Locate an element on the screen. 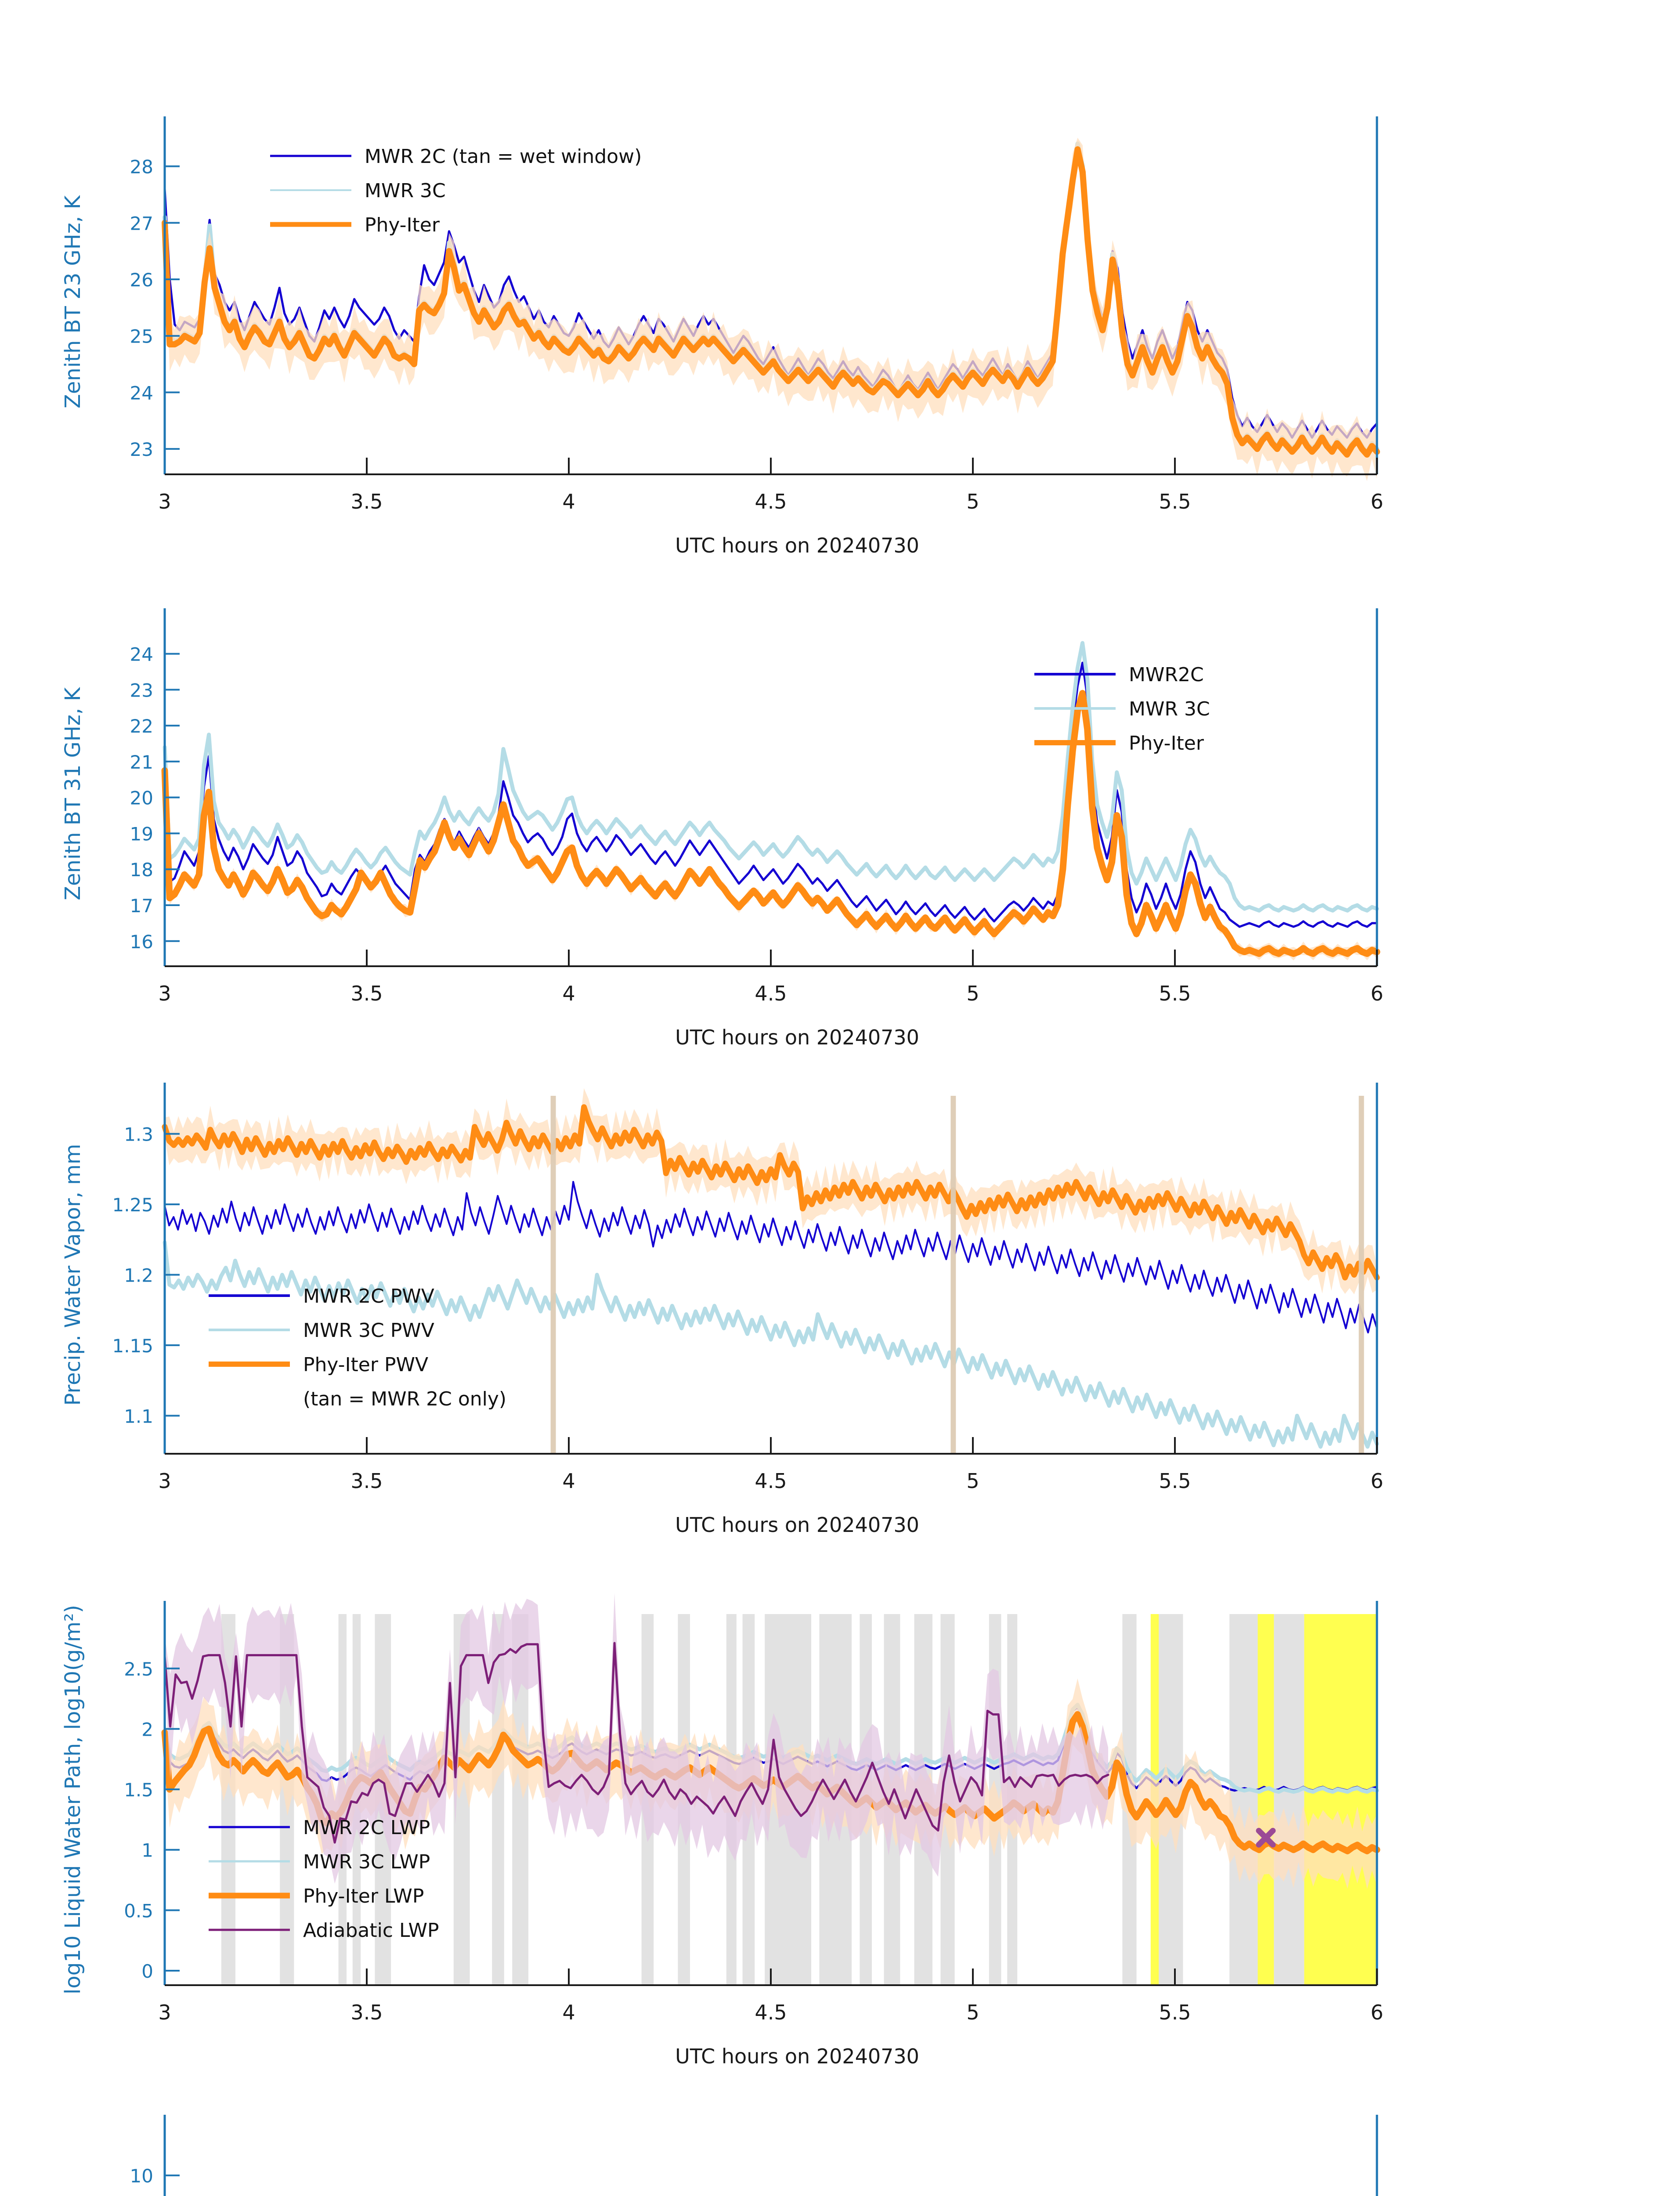  y-tick-label: 18 is located at coordinates (142, 870).